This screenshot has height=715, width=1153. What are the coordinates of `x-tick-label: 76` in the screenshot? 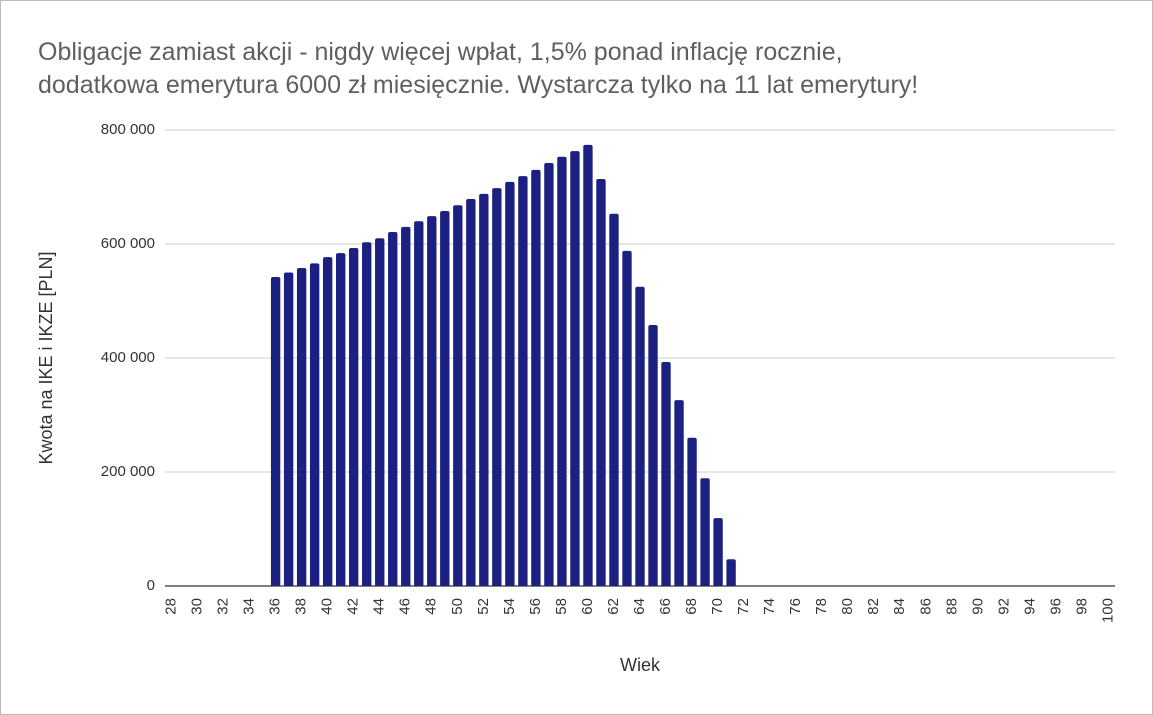 It's located at (795, 606).